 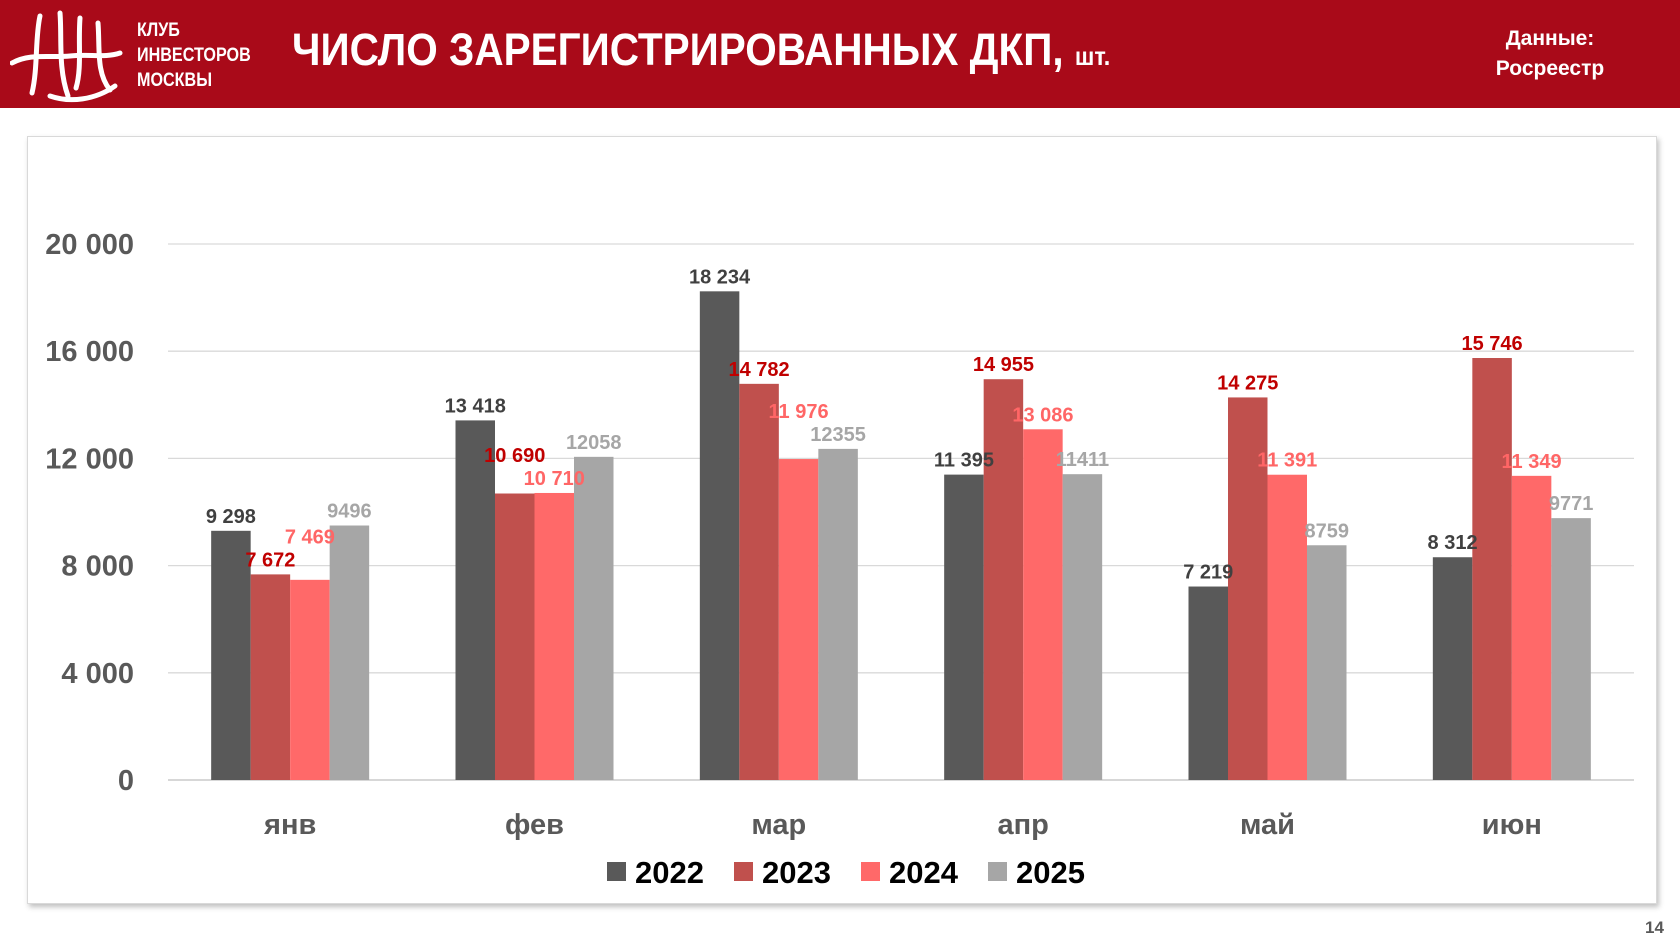 I want to click on y-tick-label: 20 000, so click(x=89, y=245).